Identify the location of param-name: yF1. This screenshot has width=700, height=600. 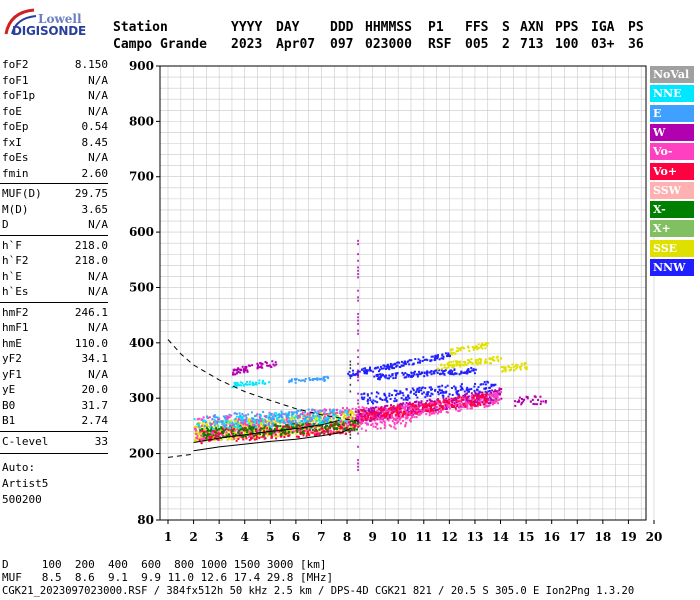
(12, 374).